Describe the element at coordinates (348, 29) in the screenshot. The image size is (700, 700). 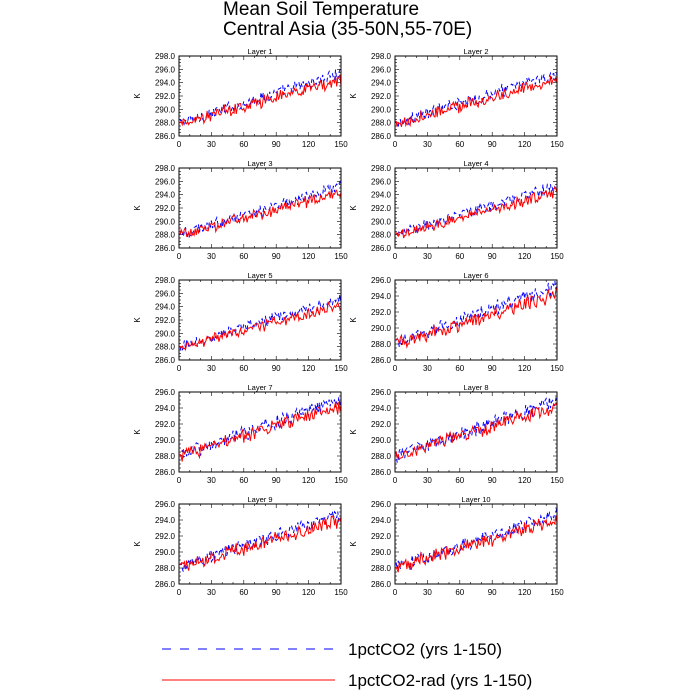
I see `chart-title-line2: Central Asia (35-50N,55-70E)` at that location.